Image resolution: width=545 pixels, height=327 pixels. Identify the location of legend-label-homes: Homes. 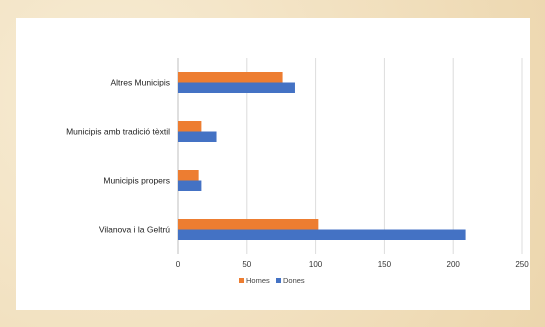
(258, 280).